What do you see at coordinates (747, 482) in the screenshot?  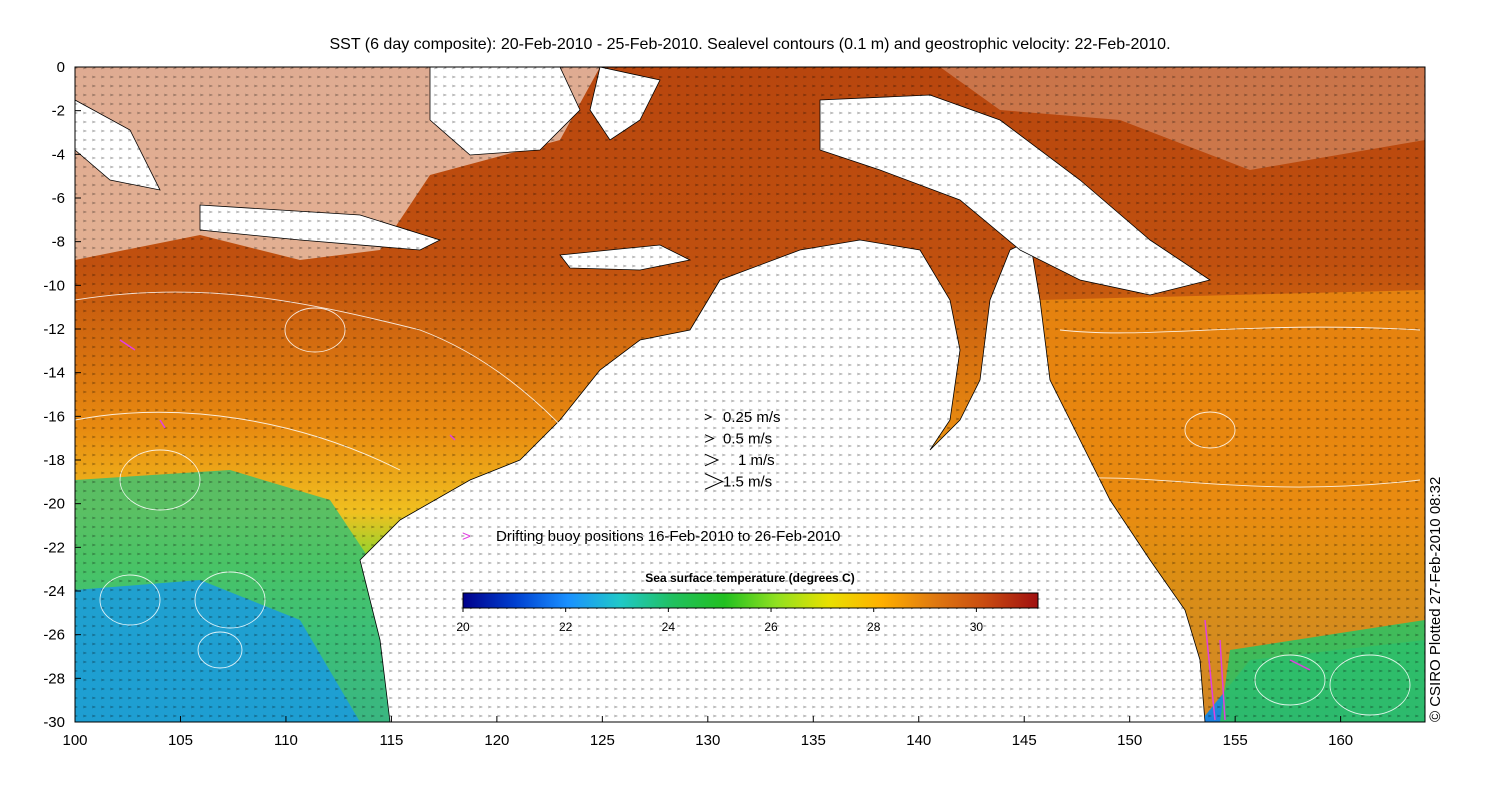 I see `velocity-label: 1.5 m/s` at bounding box center [747, 482].